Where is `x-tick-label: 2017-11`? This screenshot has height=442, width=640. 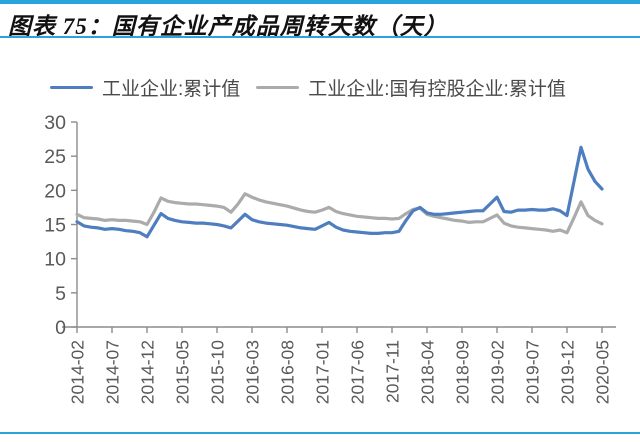
x-tick-label: 2017-11 is located at coordinates (393, 371).